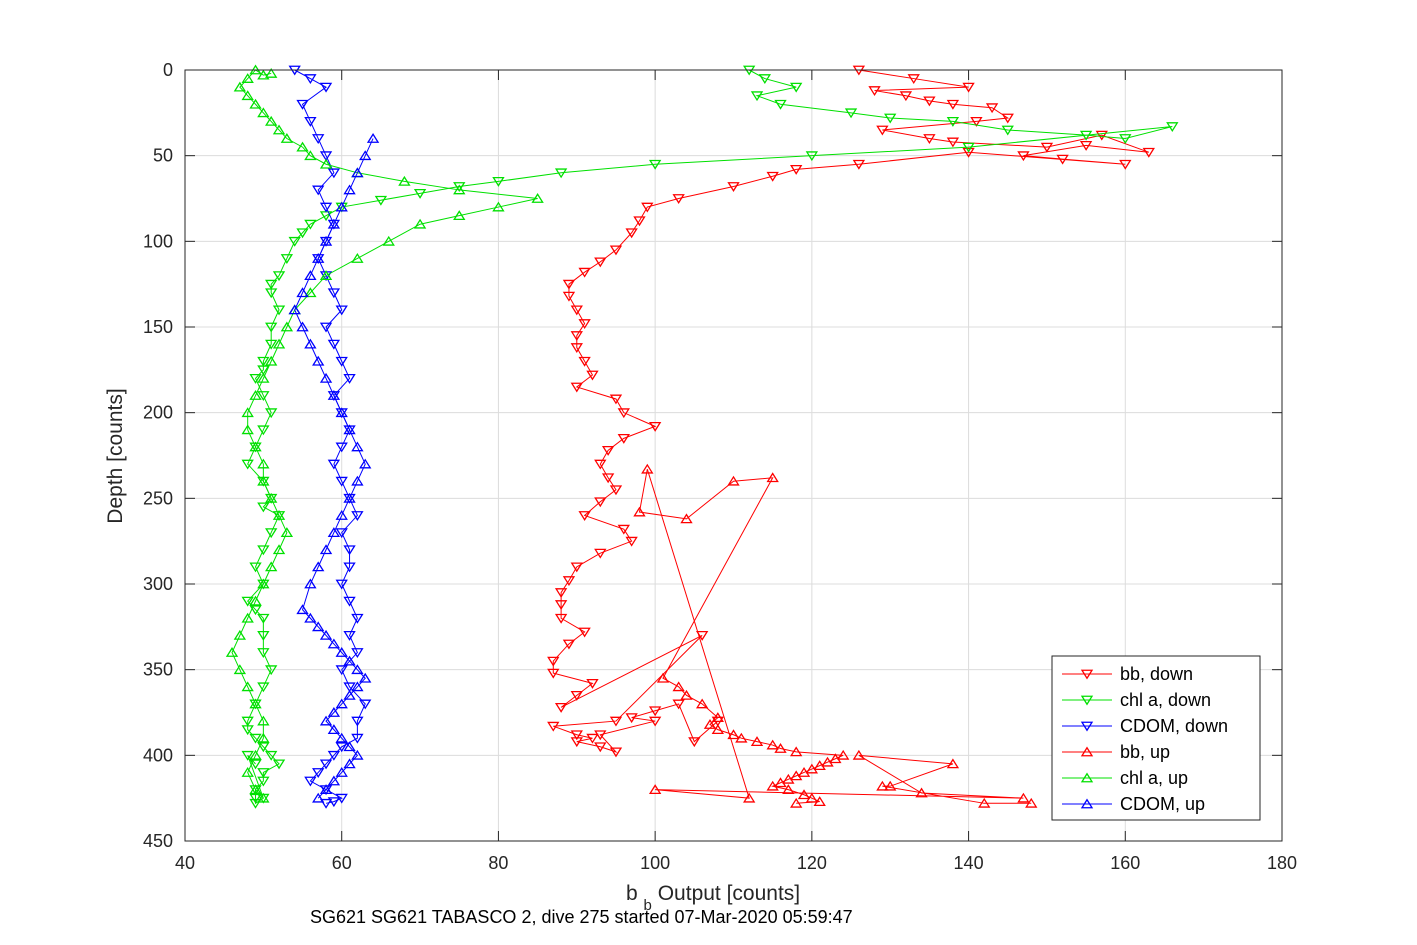 This screenshot has width=1417, height=945. Describe the element at coordinates (163, 156) in the screenshot. I see `y-tick-label: 50` at that location.